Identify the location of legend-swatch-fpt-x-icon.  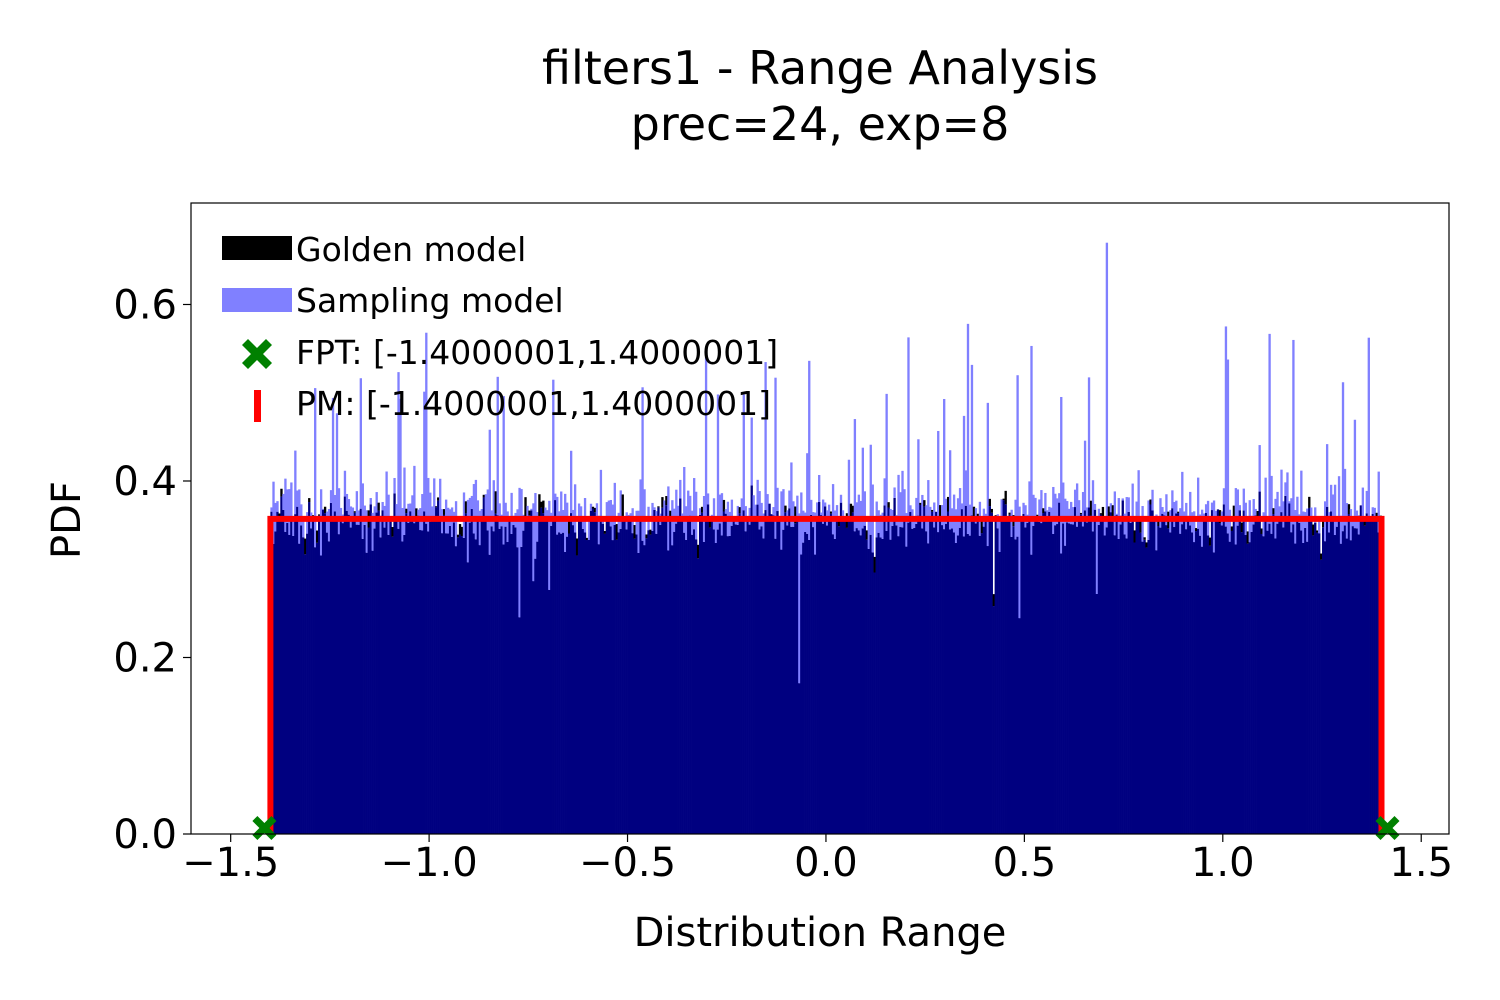
(257, 354).